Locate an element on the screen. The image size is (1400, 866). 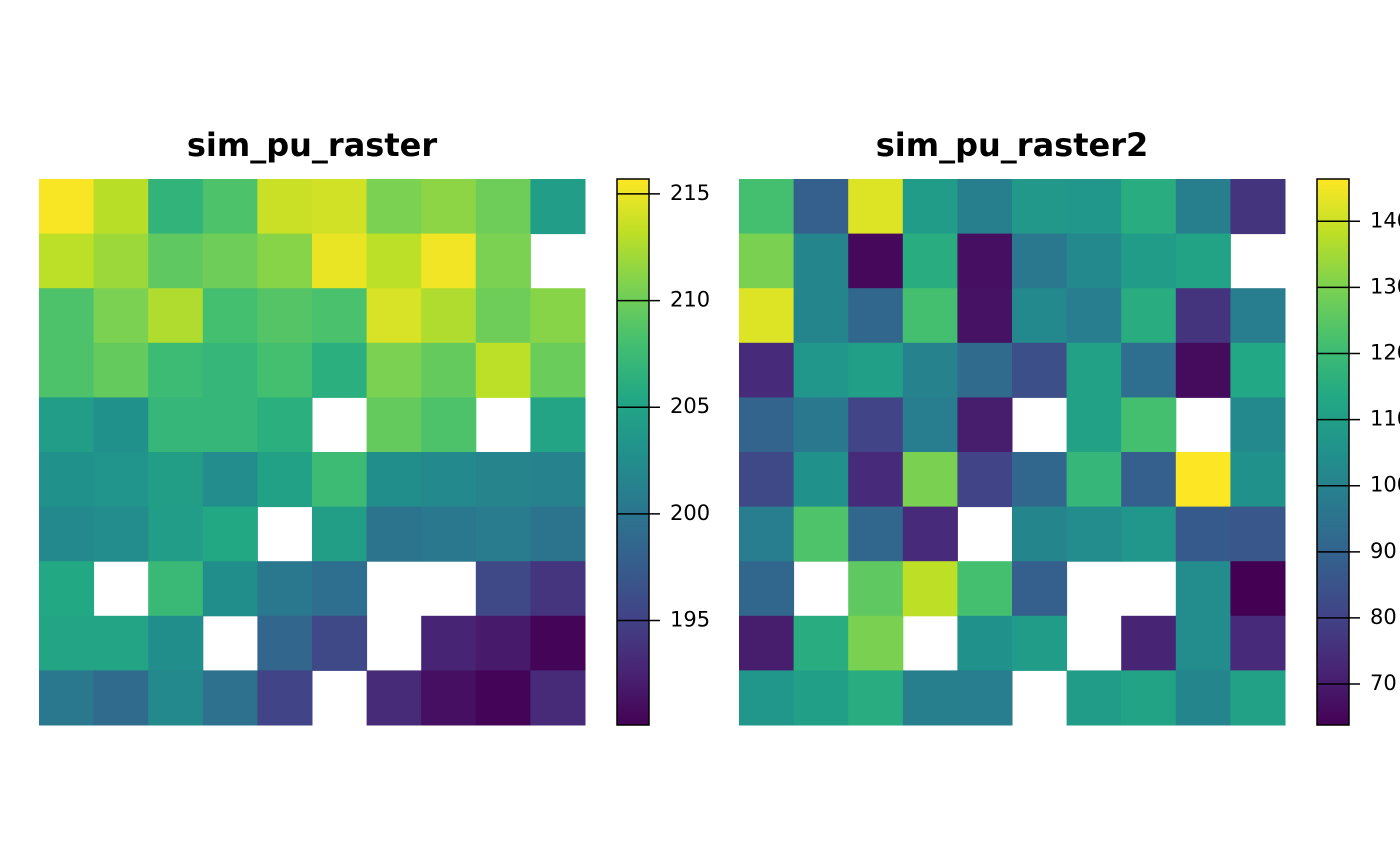
colorbar-tick-label: 205 is located at coordinates (690, 406).